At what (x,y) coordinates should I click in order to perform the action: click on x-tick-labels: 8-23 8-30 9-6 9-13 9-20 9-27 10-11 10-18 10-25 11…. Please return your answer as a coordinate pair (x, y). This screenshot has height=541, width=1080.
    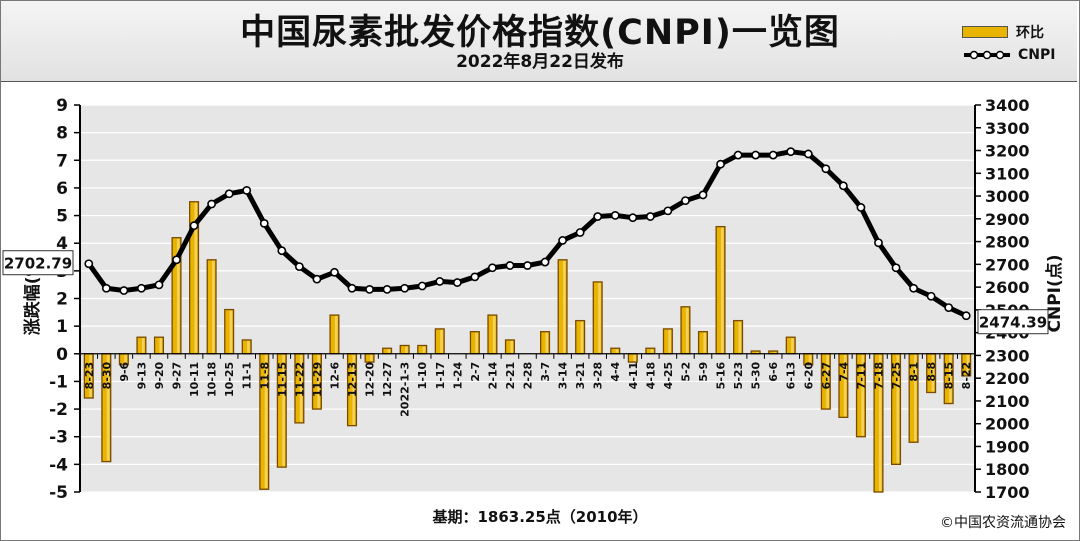
    Looking at the image, I should click on (528, 388).